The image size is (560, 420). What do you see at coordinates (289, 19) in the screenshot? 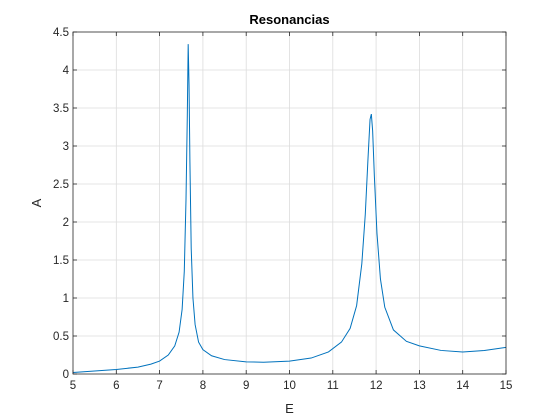
I see `chart-title: Resonancias` at bounding box center [289, 19].